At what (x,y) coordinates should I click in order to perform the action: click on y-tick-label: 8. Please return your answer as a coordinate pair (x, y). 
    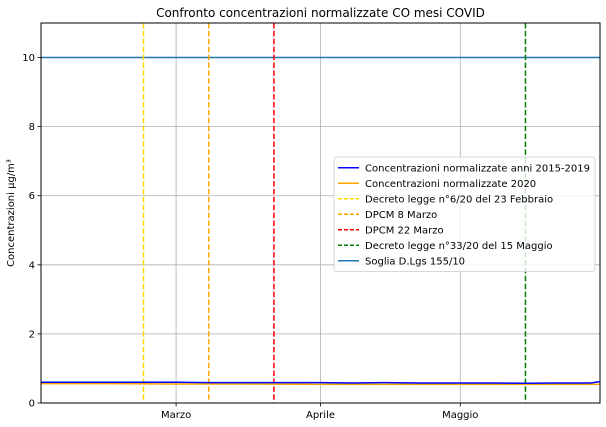
    Looking at the image, I should click on (32, 127).